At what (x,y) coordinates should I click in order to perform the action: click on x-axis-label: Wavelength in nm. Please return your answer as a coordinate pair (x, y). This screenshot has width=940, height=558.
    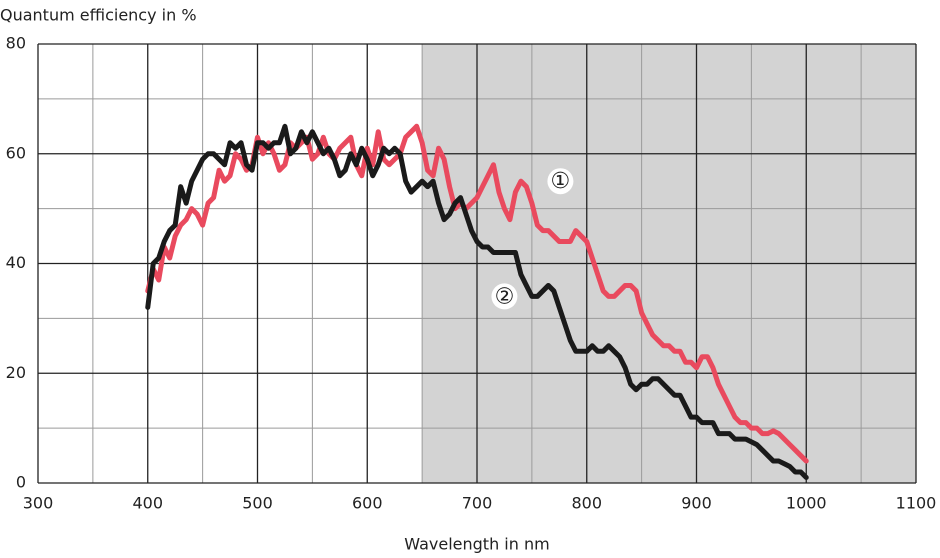
    Looking at the image, I should click on (476, 544).